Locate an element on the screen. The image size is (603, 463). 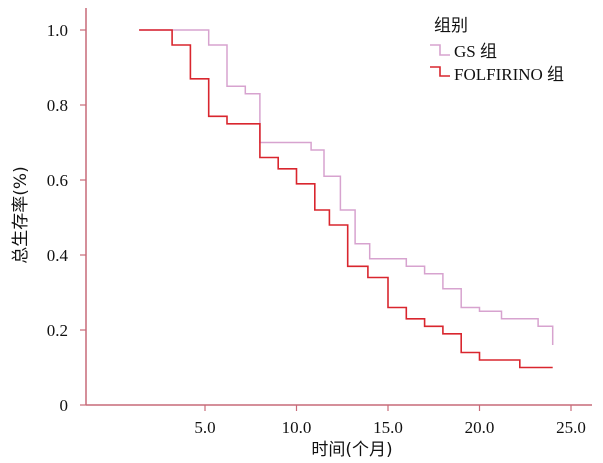
y-tick-label: 0.8 is located at coordinates (57, 105).